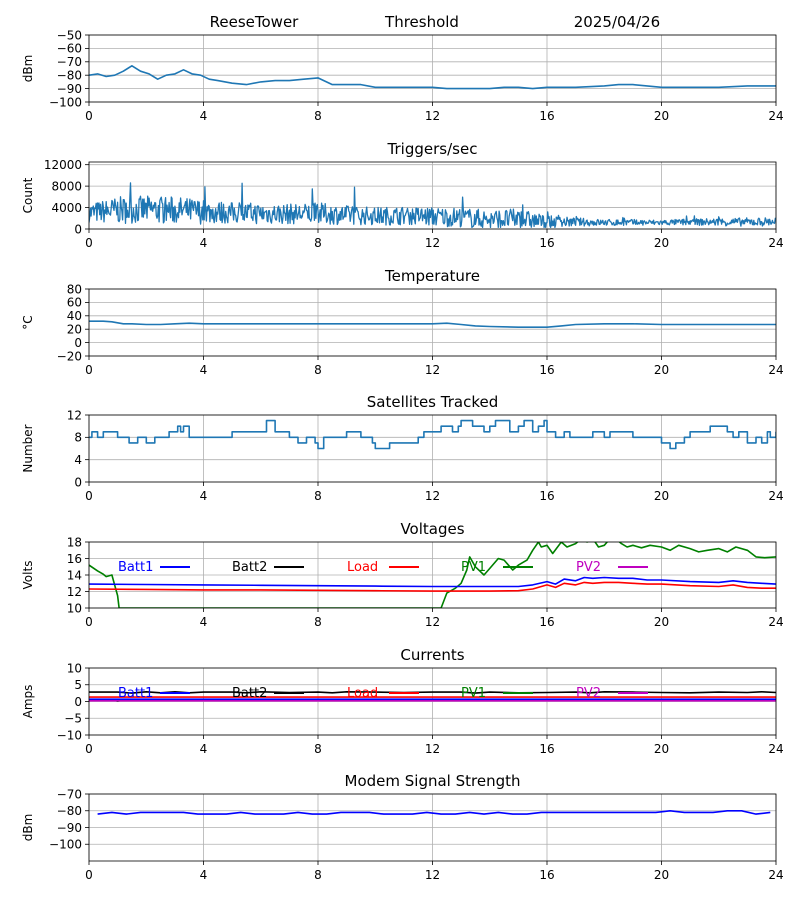  I want to click on voltages-y-tick-label: 10, so click(74, 608).